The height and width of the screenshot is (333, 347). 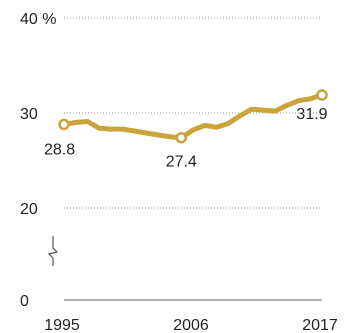 I want to click on data-label-2005: 27.4, so click(x=181, y=162).